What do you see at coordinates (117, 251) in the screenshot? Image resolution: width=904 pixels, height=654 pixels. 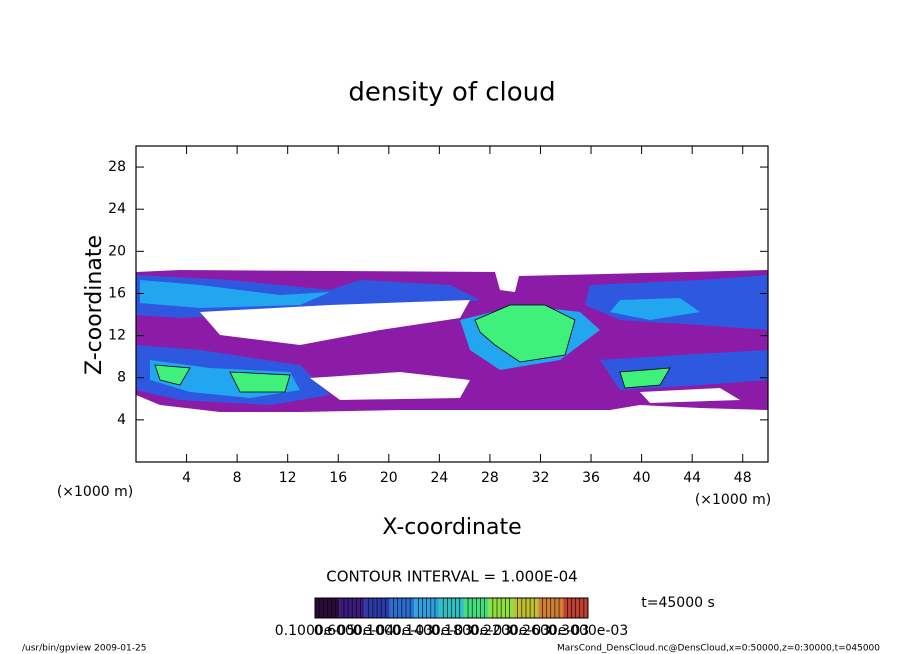 I see `y-tick-label: 20` at bounding box center [117, 251].